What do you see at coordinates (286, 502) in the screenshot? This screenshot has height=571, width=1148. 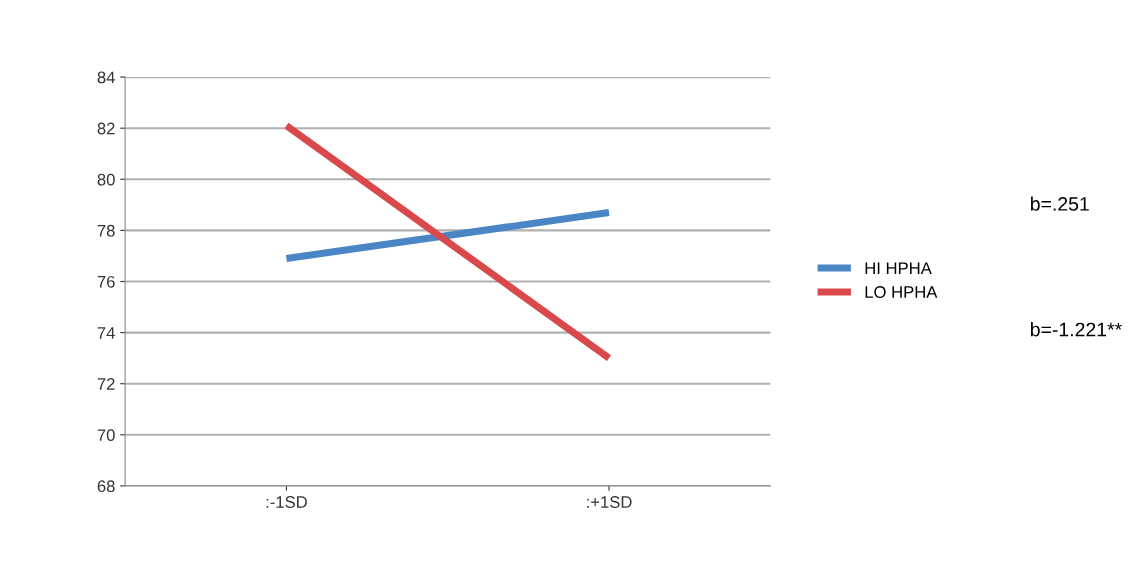 I see `x-tick-label: :-1SD` at bounding box center [286, 502].